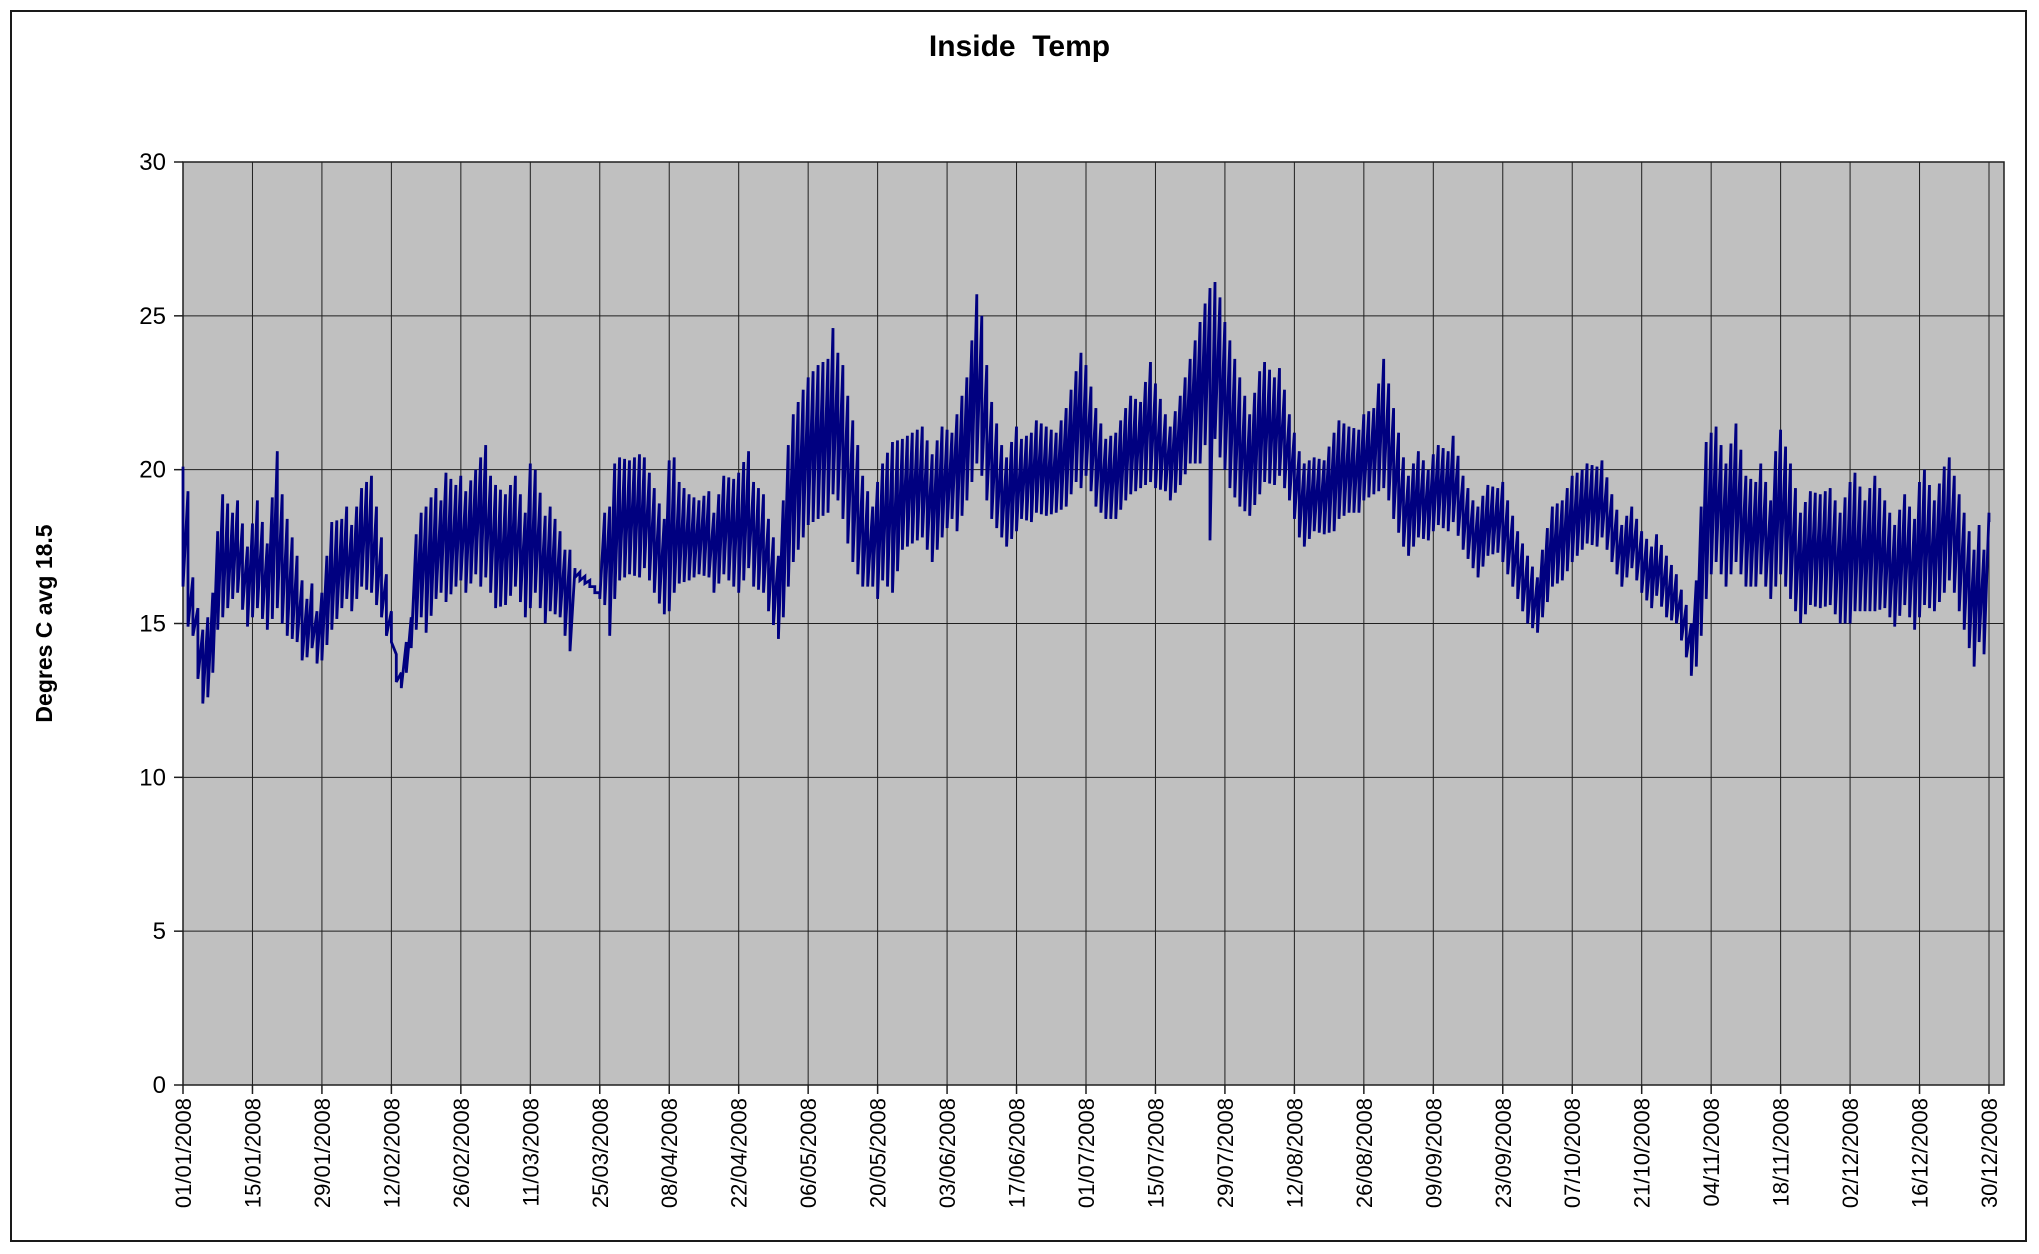 The image size is (2039, 1254). Describe the element at coordinates (1433, 1153) in the screenshot. I see `x-axis-tick-label: 09/09/2008` at that location.